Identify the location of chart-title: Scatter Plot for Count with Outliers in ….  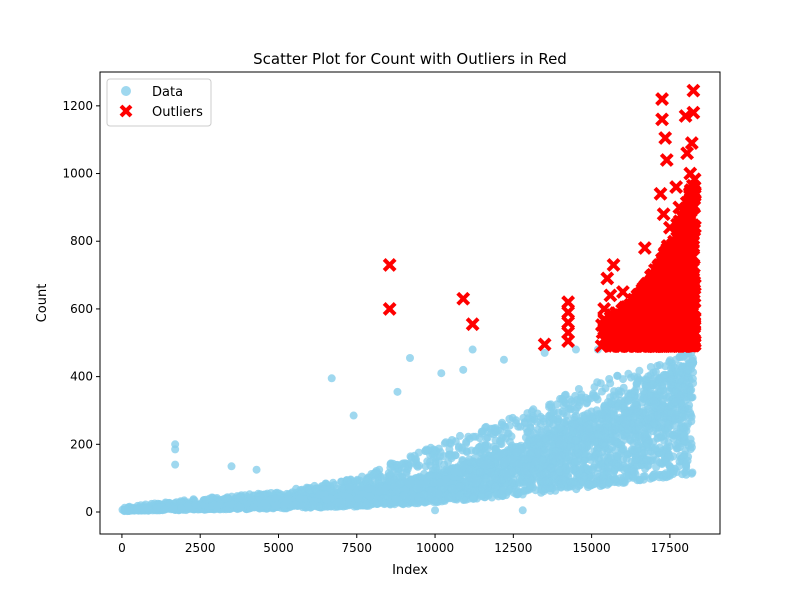
(410, 59).